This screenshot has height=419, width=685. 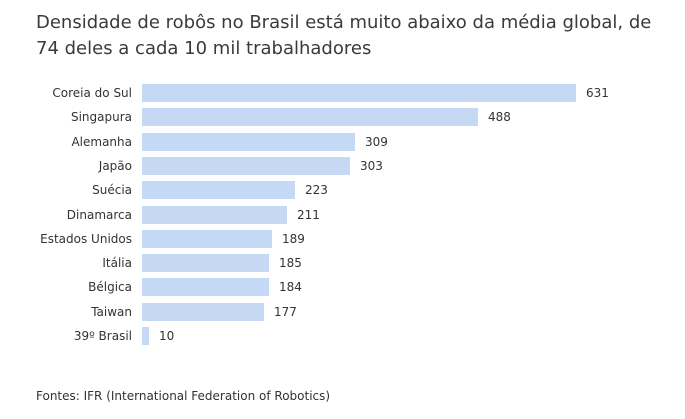 I want to click on category-label: Alemanha, so click(x=101, y=142).